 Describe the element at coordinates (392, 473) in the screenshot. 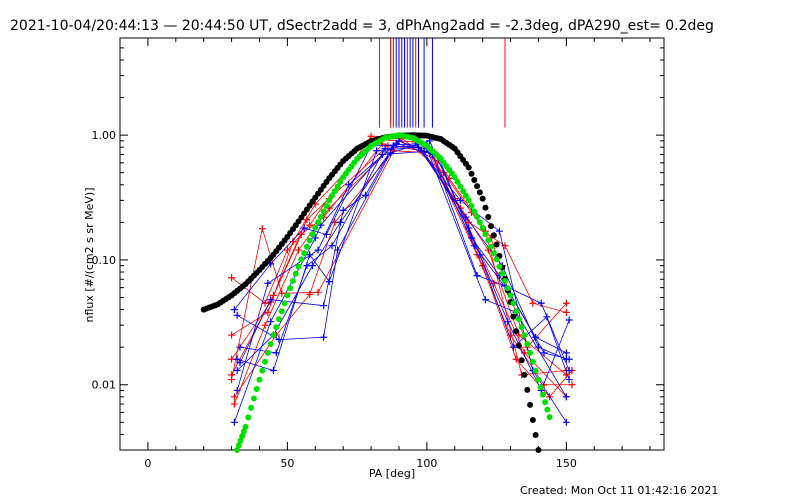

I see `x-axis-label: PA [deg]` at that location.